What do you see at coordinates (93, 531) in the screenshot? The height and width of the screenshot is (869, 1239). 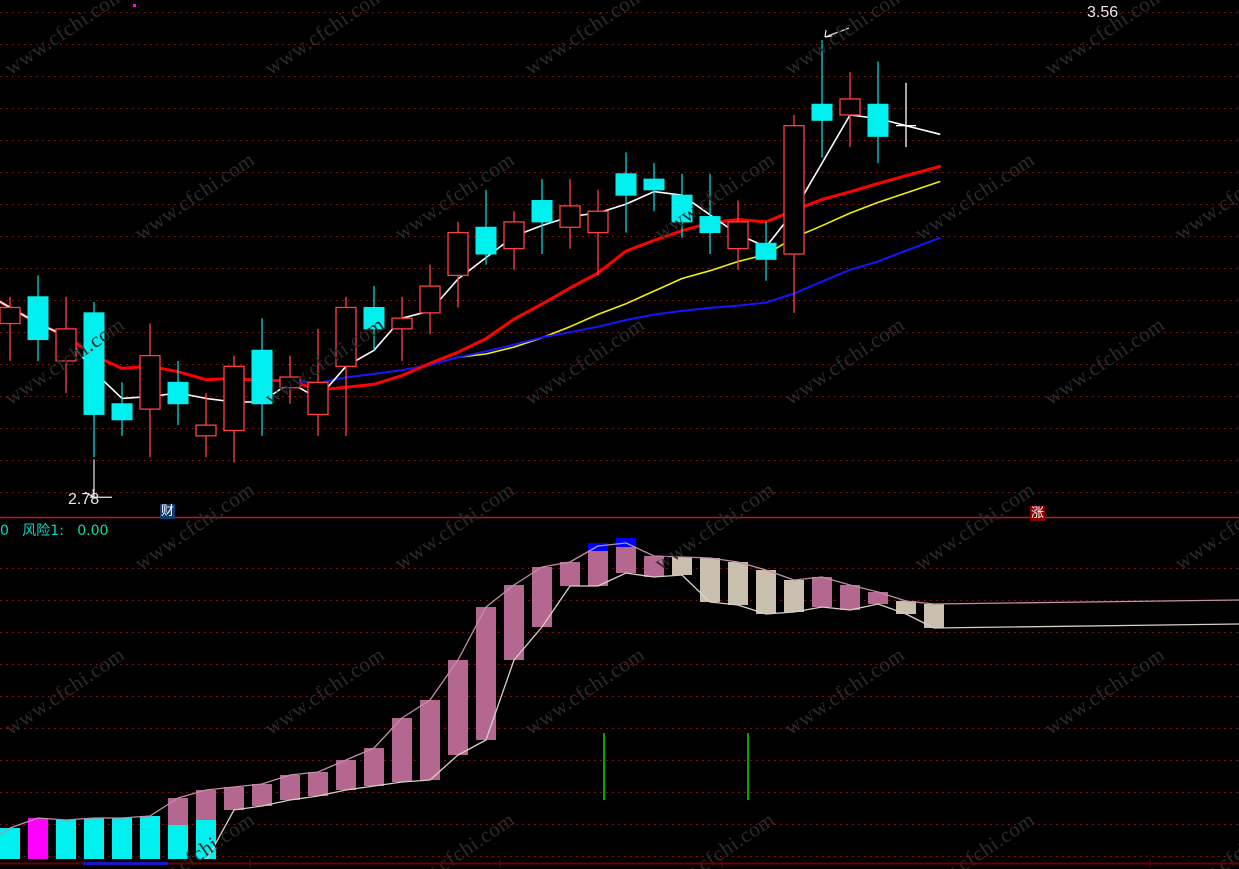 I see `indicator-title-value: 0.00` at bounding box center [93, 531].